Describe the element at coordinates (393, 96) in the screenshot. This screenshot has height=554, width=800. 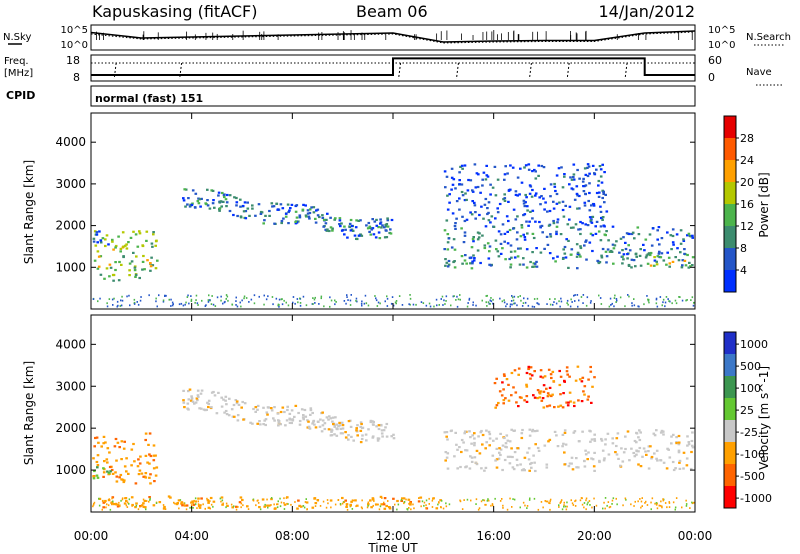
I see `cpid-panel-frame` at that location.